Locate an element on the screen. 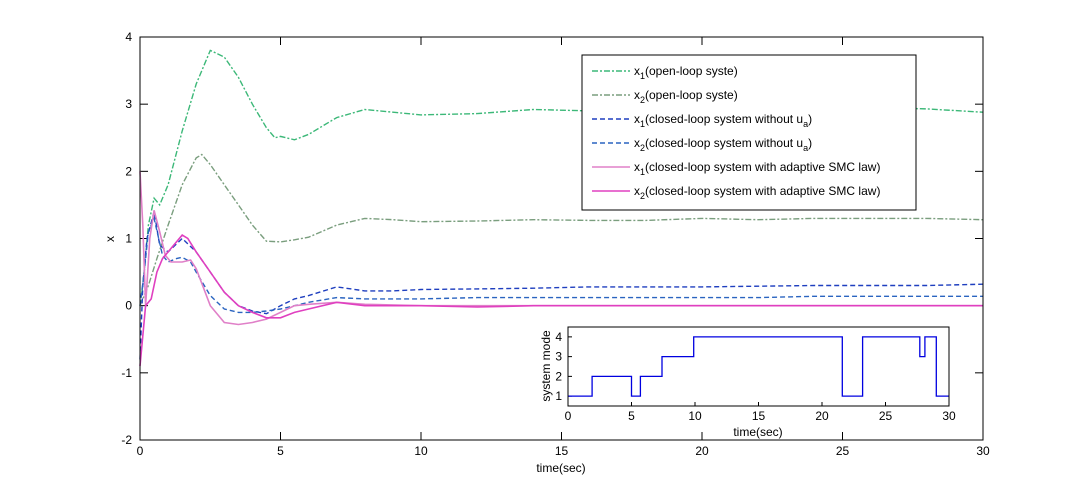 The image size is (1086, 495). system-mode-step-line is located at coordinates (758, 366).